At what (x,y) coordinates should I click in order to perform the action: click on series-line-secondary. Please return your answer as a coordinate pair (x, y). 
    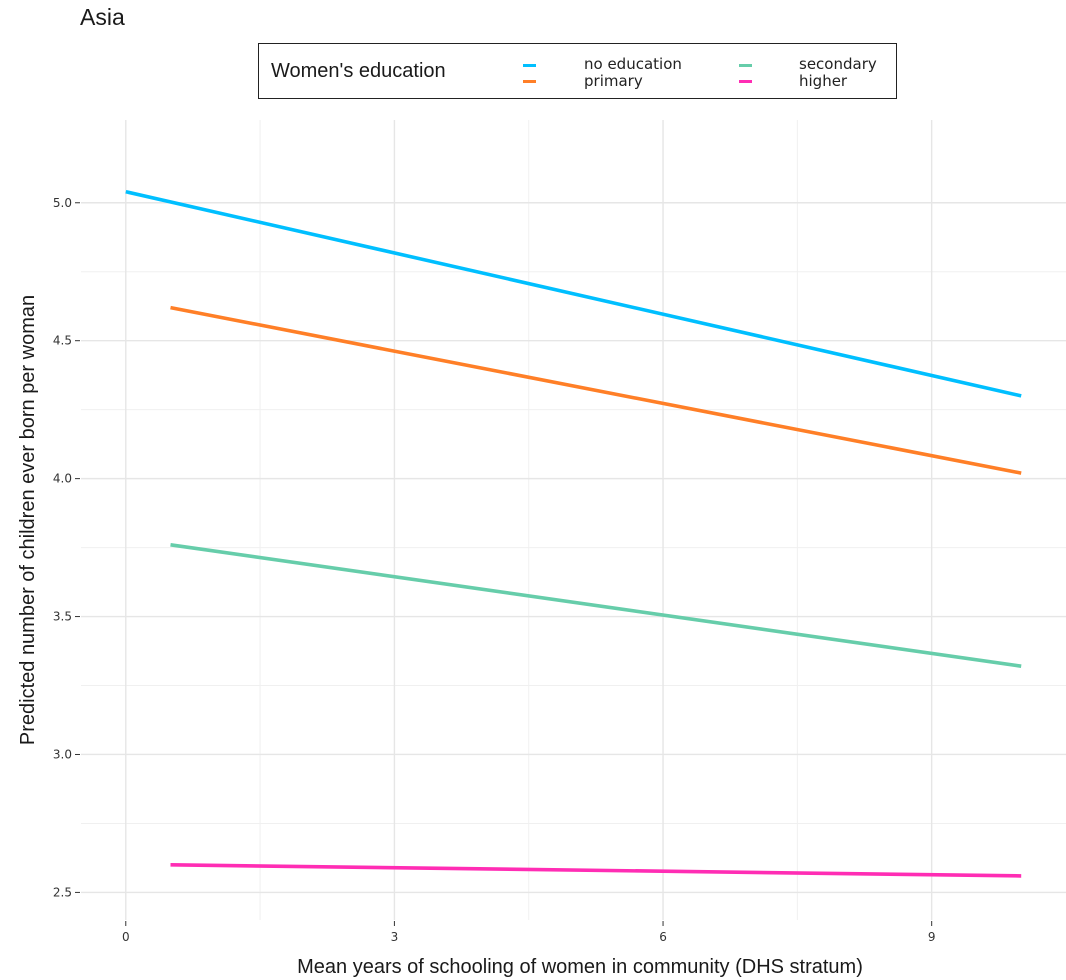
    Looking at the image, I should click on (596, 605).